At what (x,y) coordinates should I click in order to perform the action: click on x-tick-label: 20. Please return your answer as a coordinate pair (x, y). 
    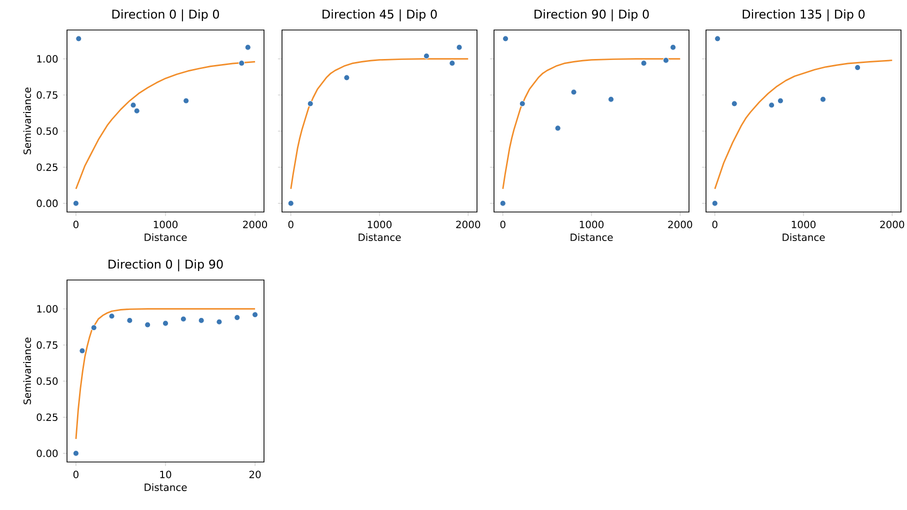
    Looking at the image, I should click on (255, 474).